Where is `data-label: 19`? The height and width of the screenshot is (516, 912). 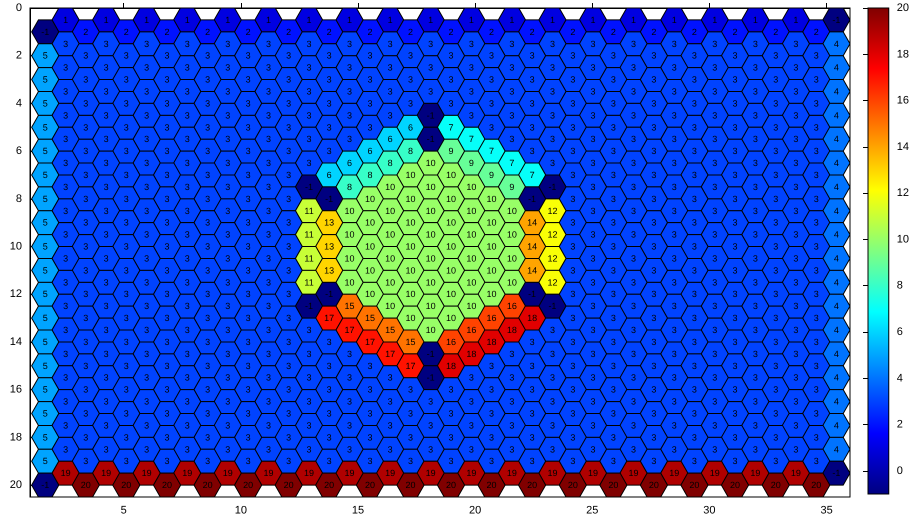 data-label: 19 is located at coordinates (674, 473).